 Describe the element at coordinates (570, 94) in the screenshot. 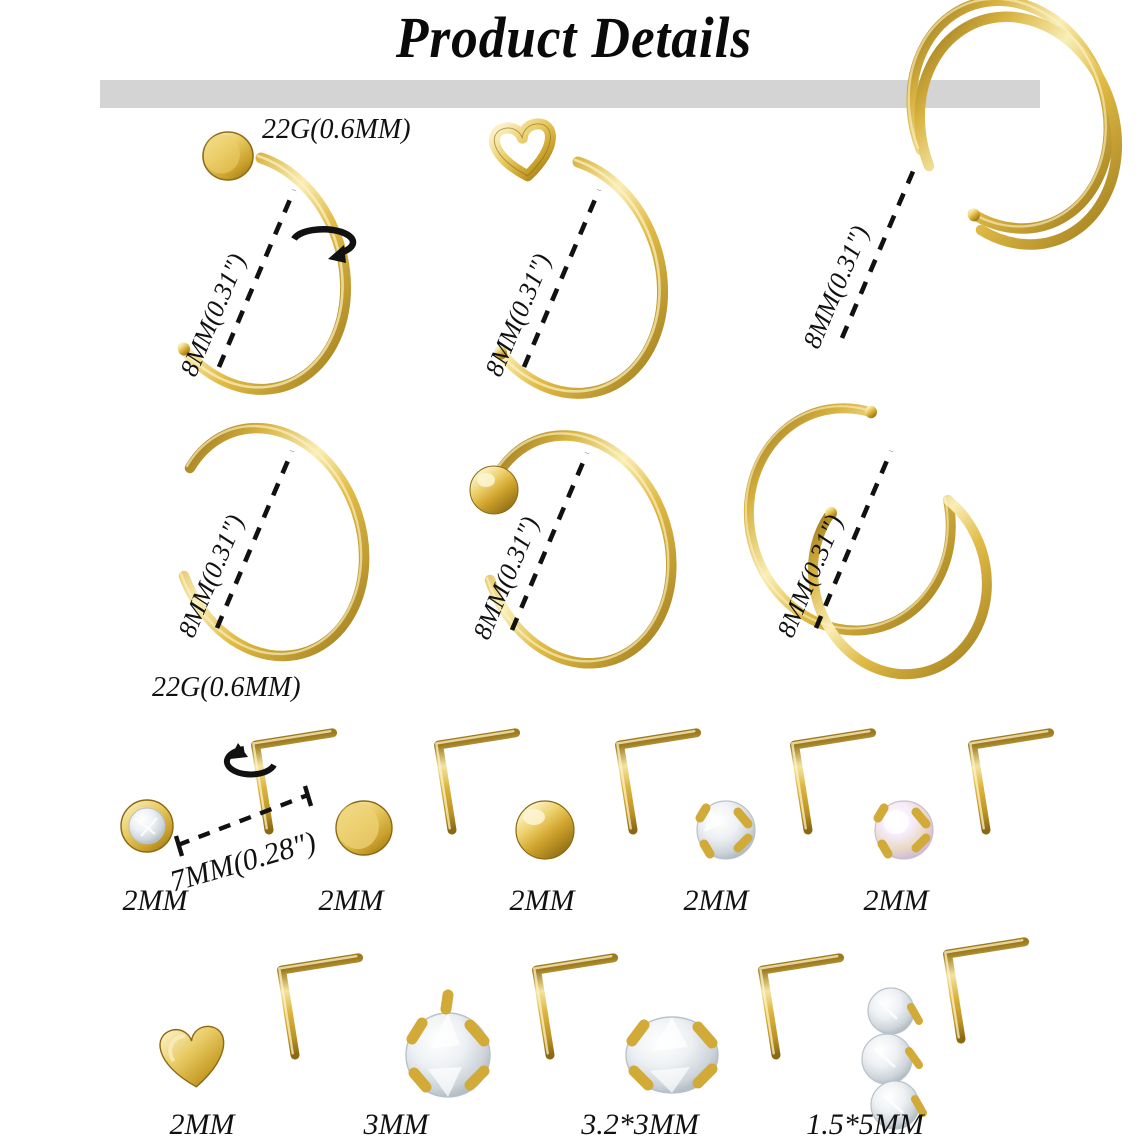

I see `title-divider-bar` at that location.